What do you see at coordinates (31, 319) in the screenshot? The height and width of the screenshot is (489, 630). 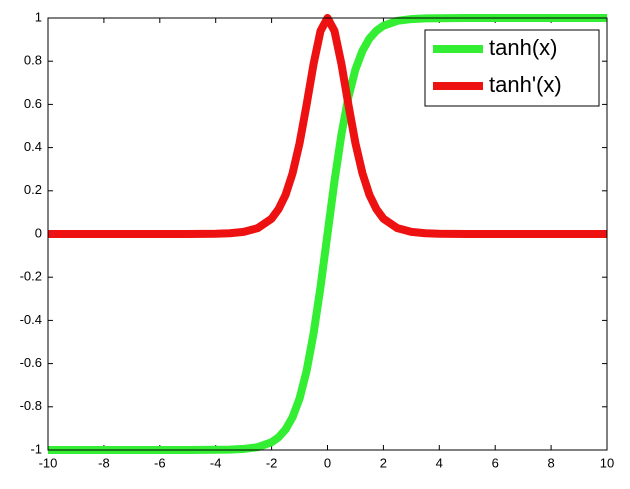 I see `y-tick-label: -0.4` at bounding box center [31, 319].